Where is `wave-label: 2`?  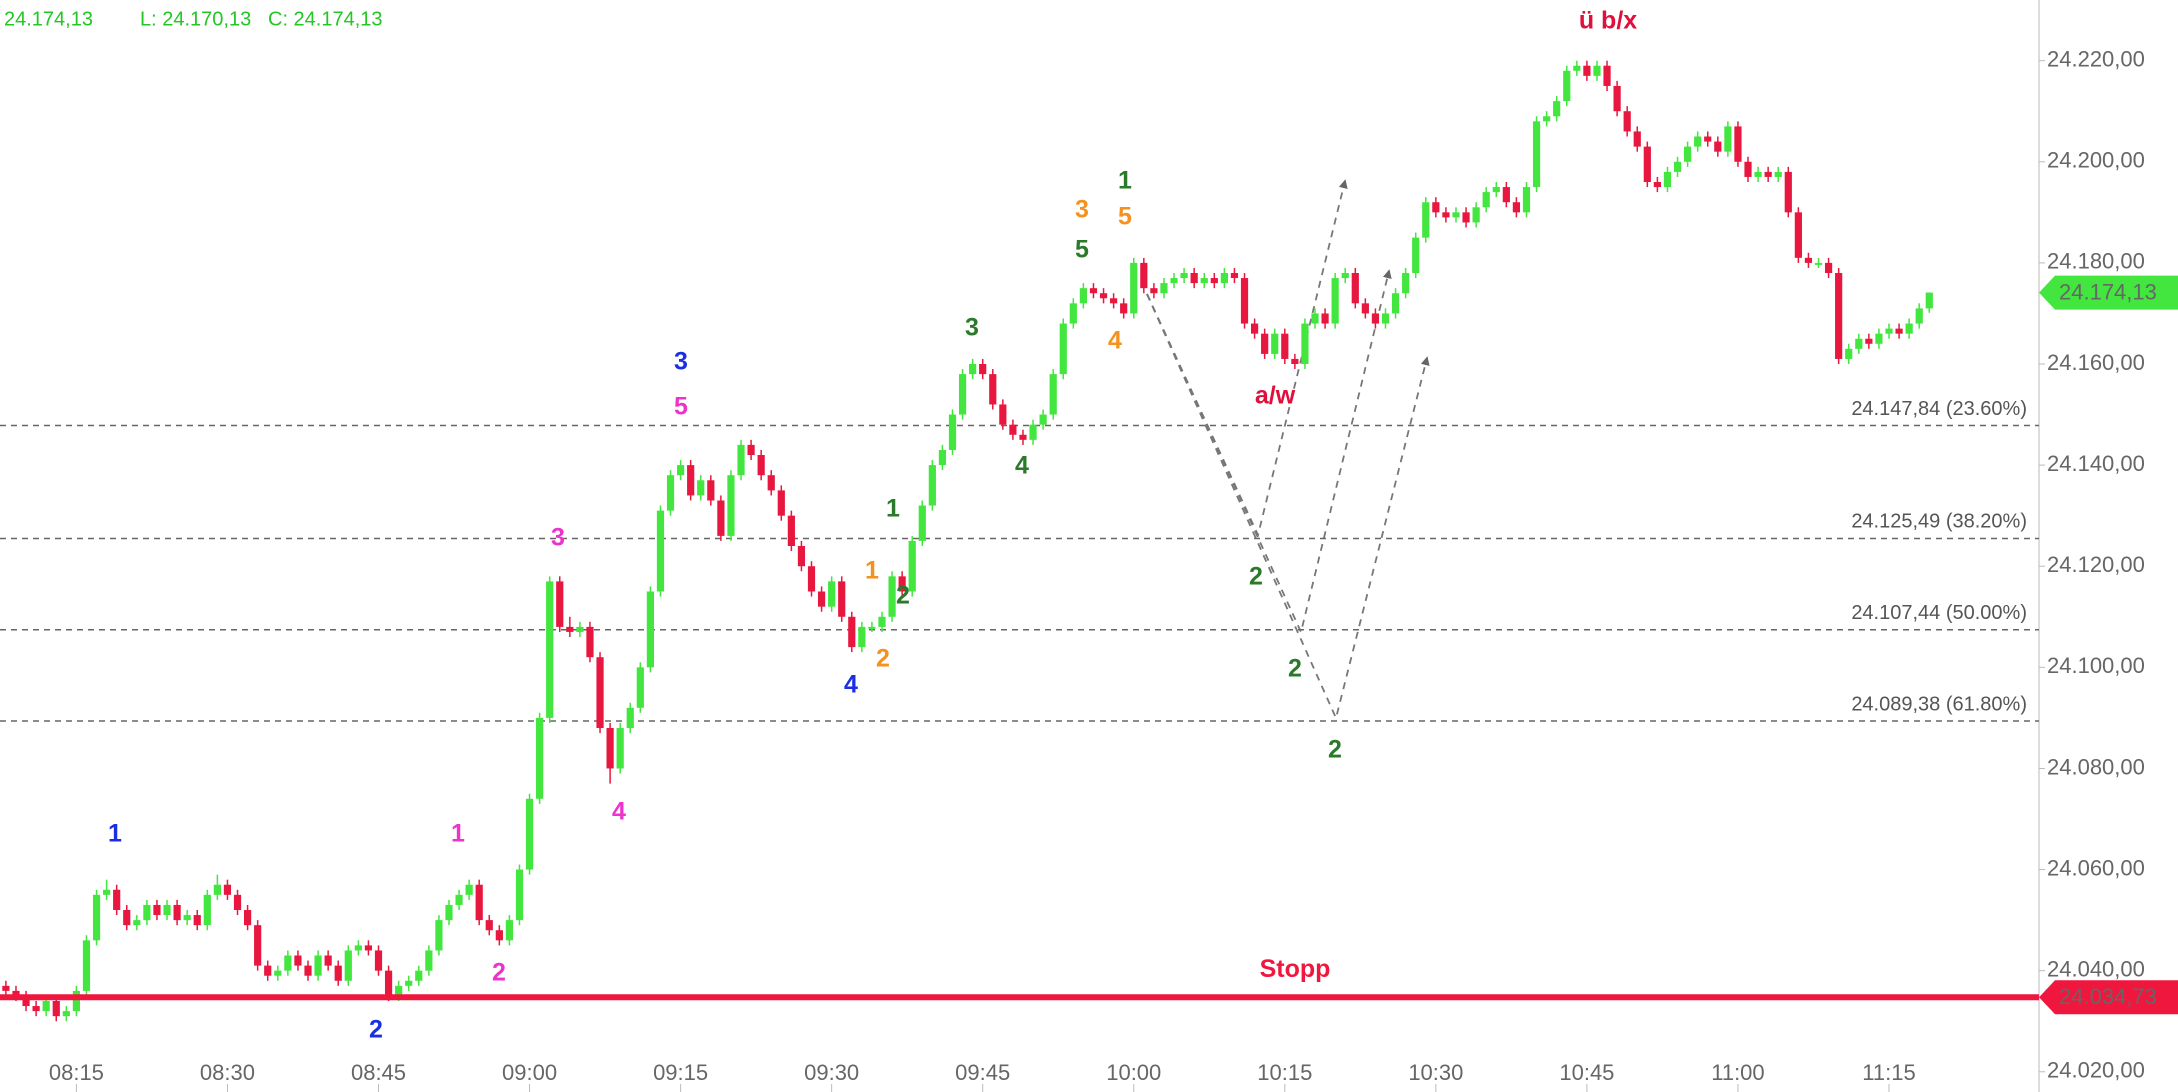
wave-label: 2 is located at coordinates (1256, 577).